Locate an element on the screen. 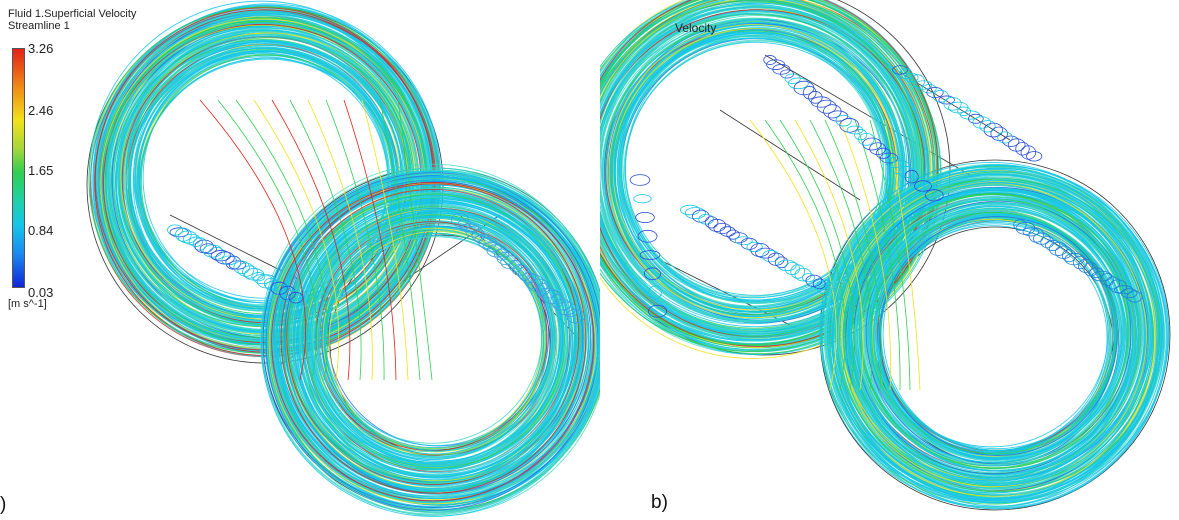 Image resolution: width=1179 pixels, height=520 pixels. colorbar-tick: 1.65 is located at coordinates (41, 170).